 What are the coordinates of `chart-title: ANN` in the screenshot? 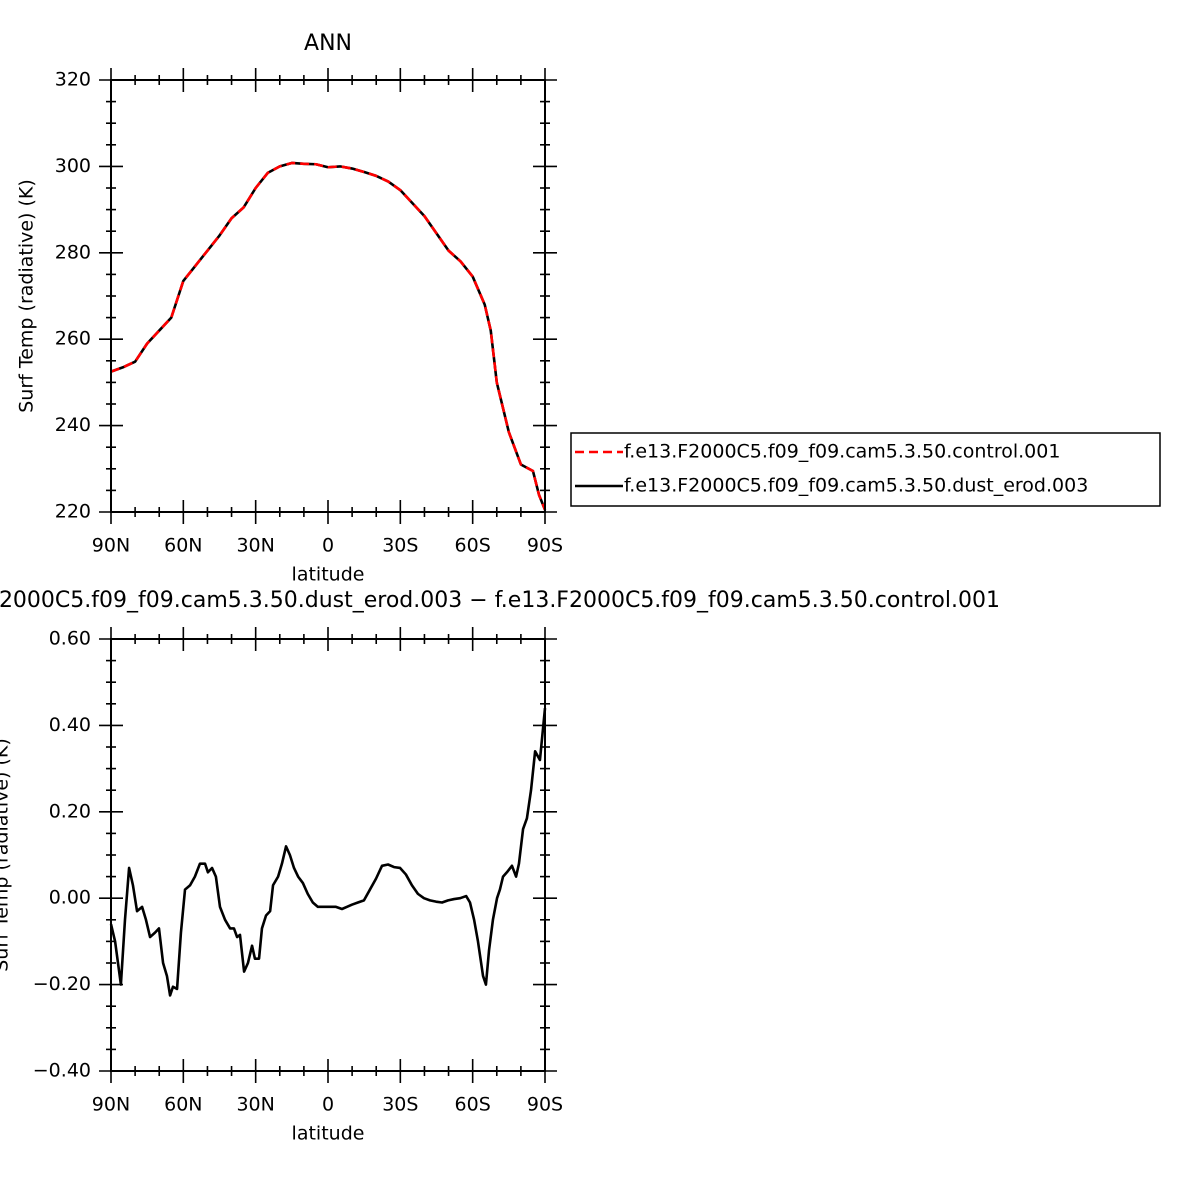 It's located at (328, 43).